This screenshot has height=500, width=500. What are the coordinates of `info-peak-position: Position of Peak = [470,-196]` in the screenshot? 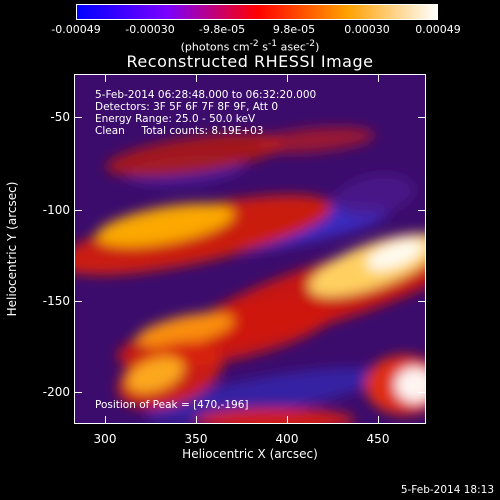 It's located at (172, 405).